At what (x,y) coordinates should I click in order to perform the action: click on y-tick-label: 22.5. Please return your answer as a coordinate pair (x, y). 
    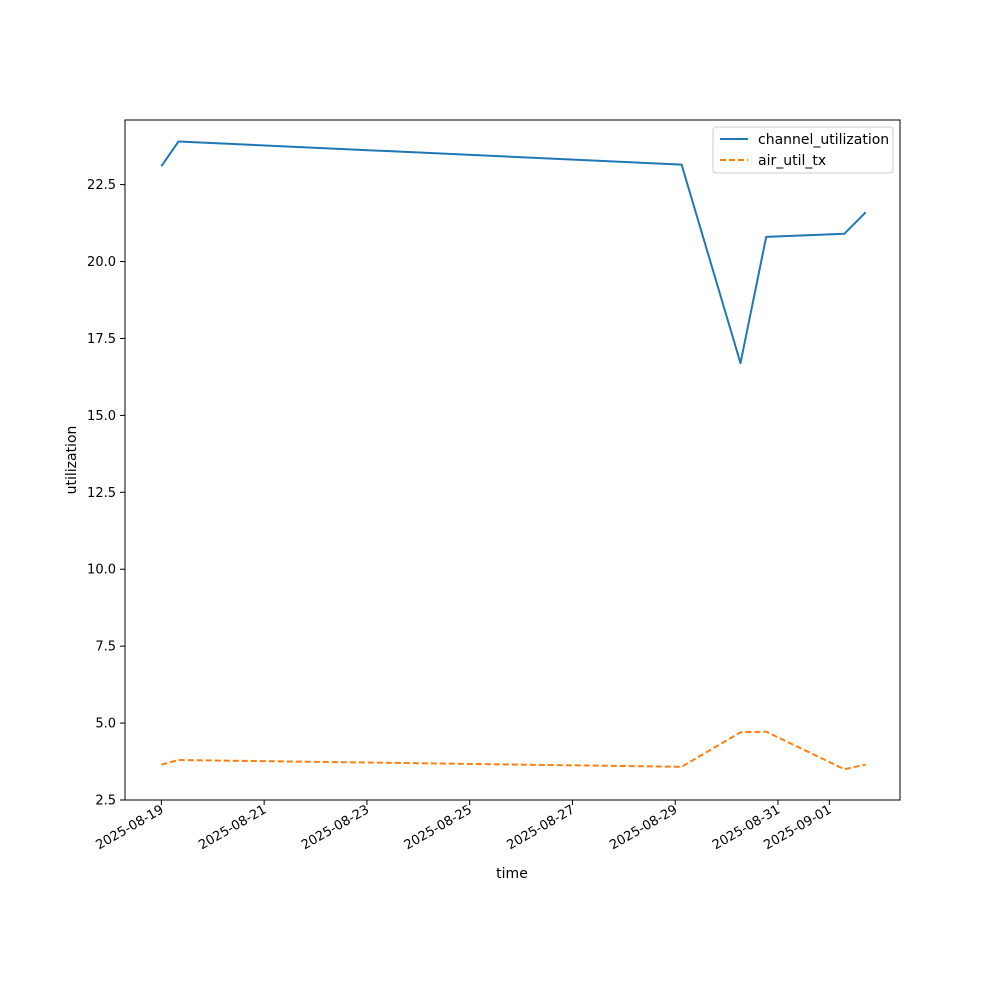
    Looking at the image, I should click on (101, 185).